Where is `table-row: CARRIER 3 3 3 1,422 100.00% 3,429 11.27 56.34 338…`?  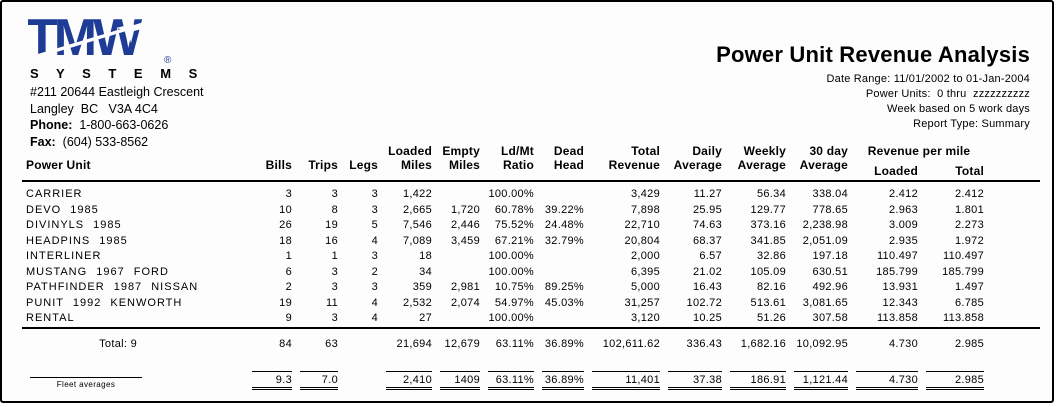 table-row: CARRIER 3 3 3 1,422 100.00% 3,429 11.27 56.34 338… is located at coordinates (531, 192).